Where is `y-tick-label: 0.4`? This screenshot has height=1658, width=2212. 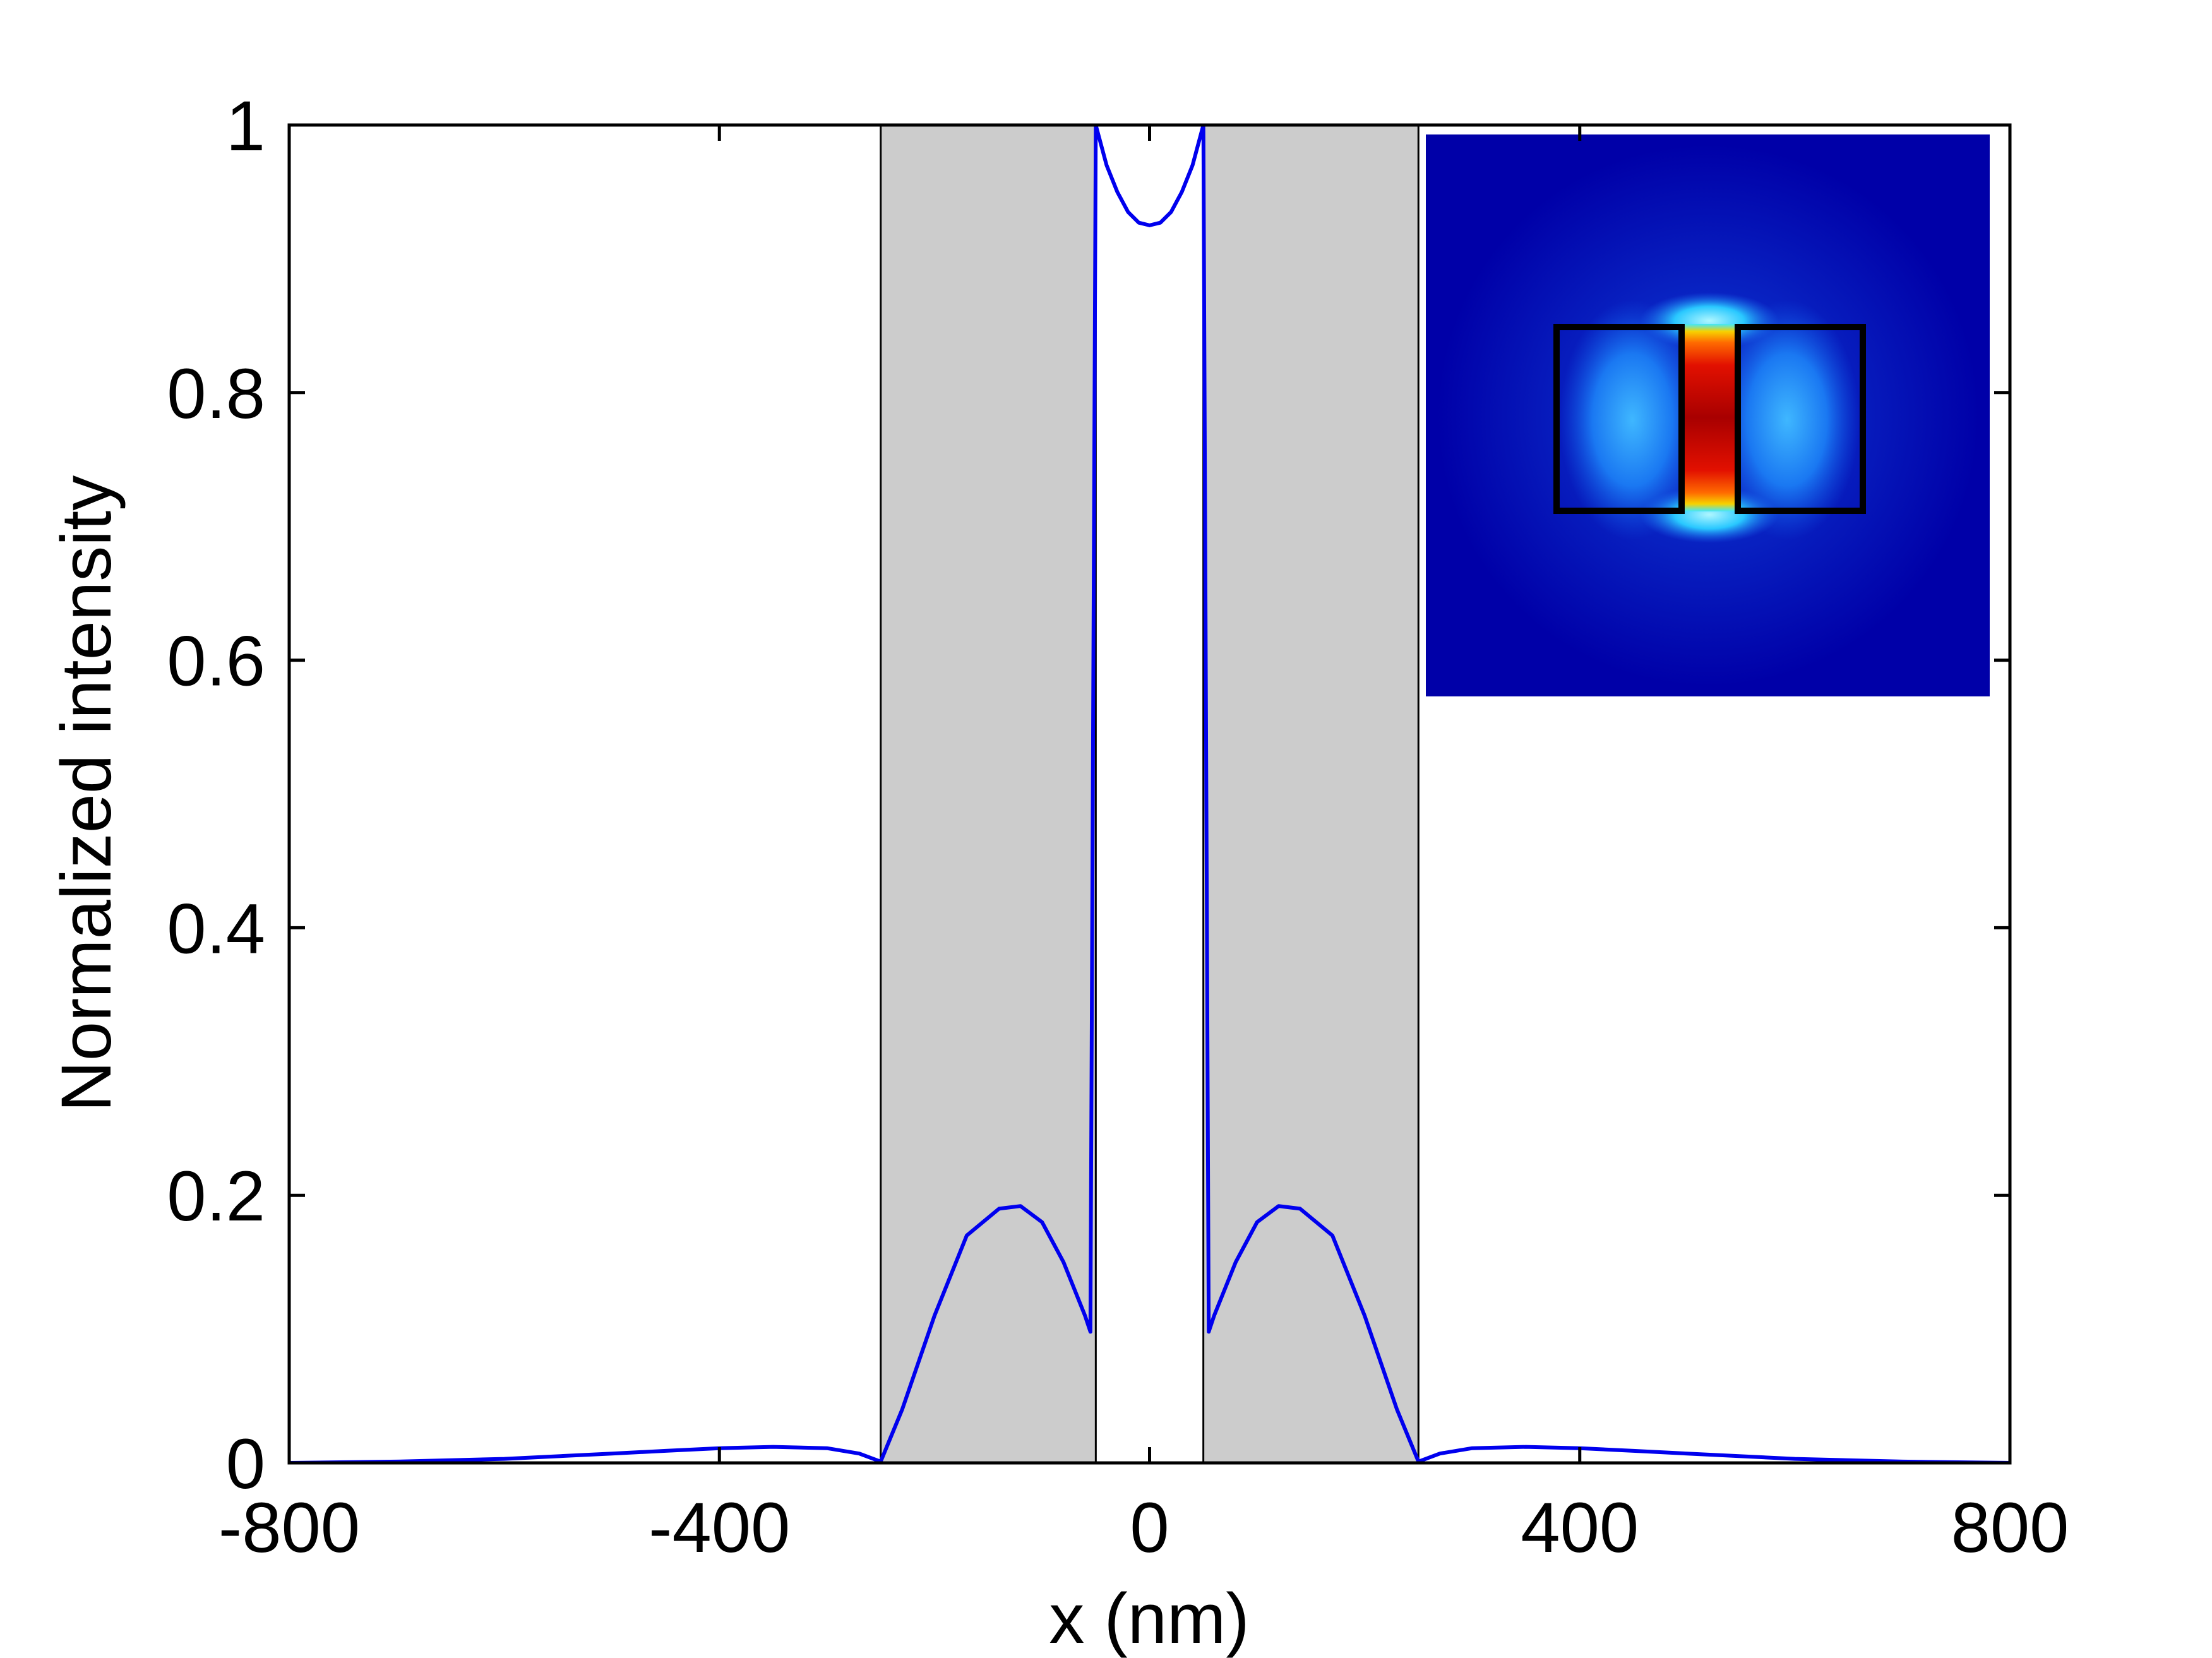
y-tick-label: 0.4 is located at coordinates (216, 928).